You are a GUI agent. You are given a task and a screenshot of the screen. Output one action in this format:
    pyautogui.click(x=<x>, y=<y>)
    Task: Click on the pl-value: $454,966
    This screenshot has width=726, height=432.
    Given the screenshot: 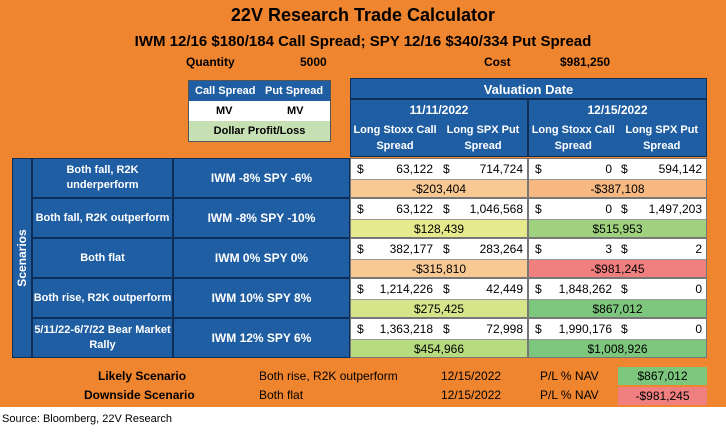 What is the action you would take?
    pyautogui.click(x=439, y=348)
    